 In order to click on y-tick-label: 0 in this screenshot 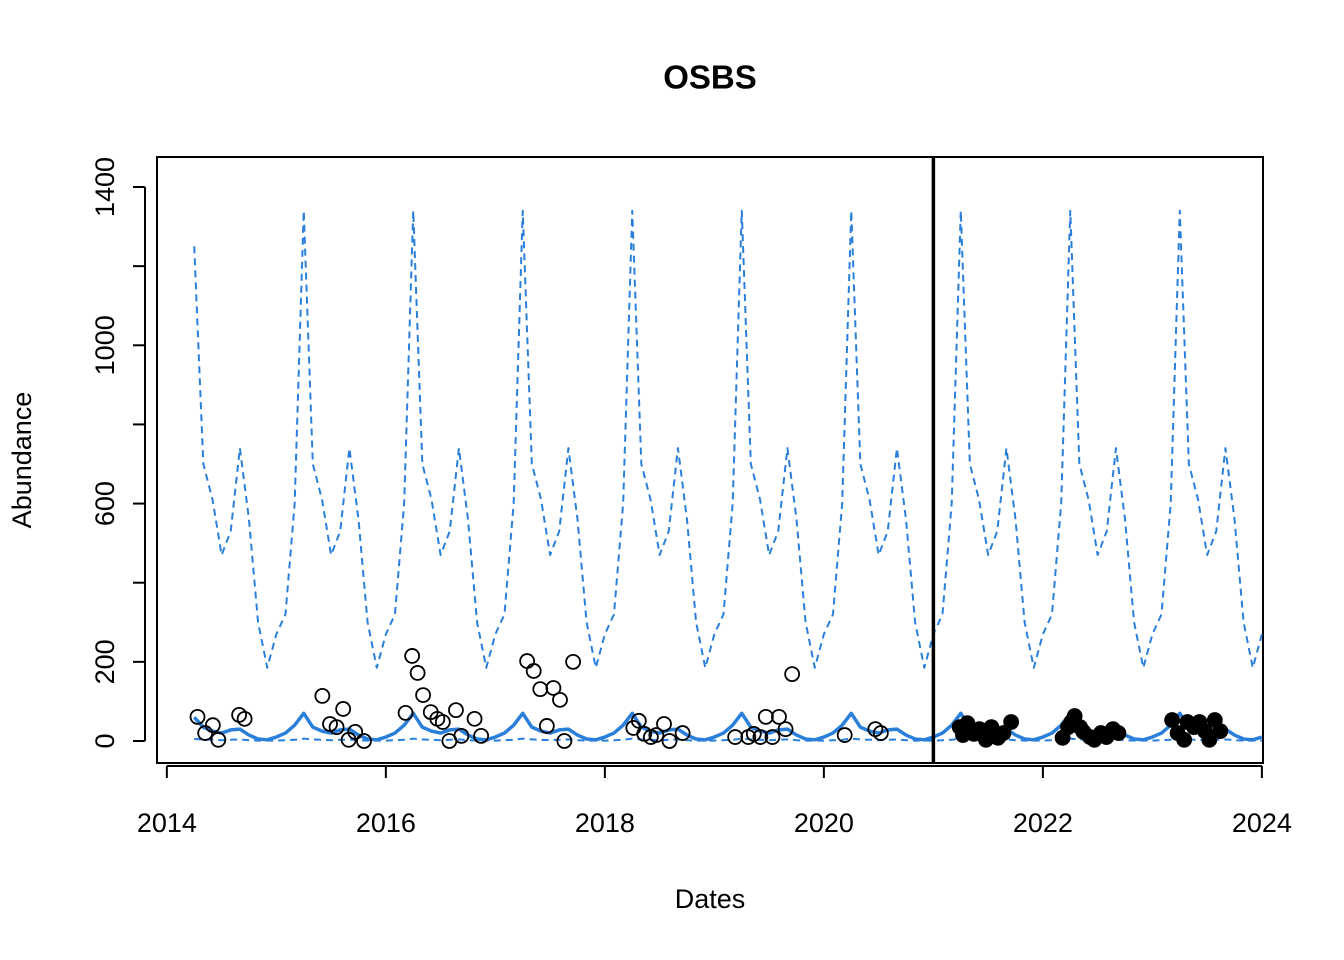, I will do `click(105, 740)`.